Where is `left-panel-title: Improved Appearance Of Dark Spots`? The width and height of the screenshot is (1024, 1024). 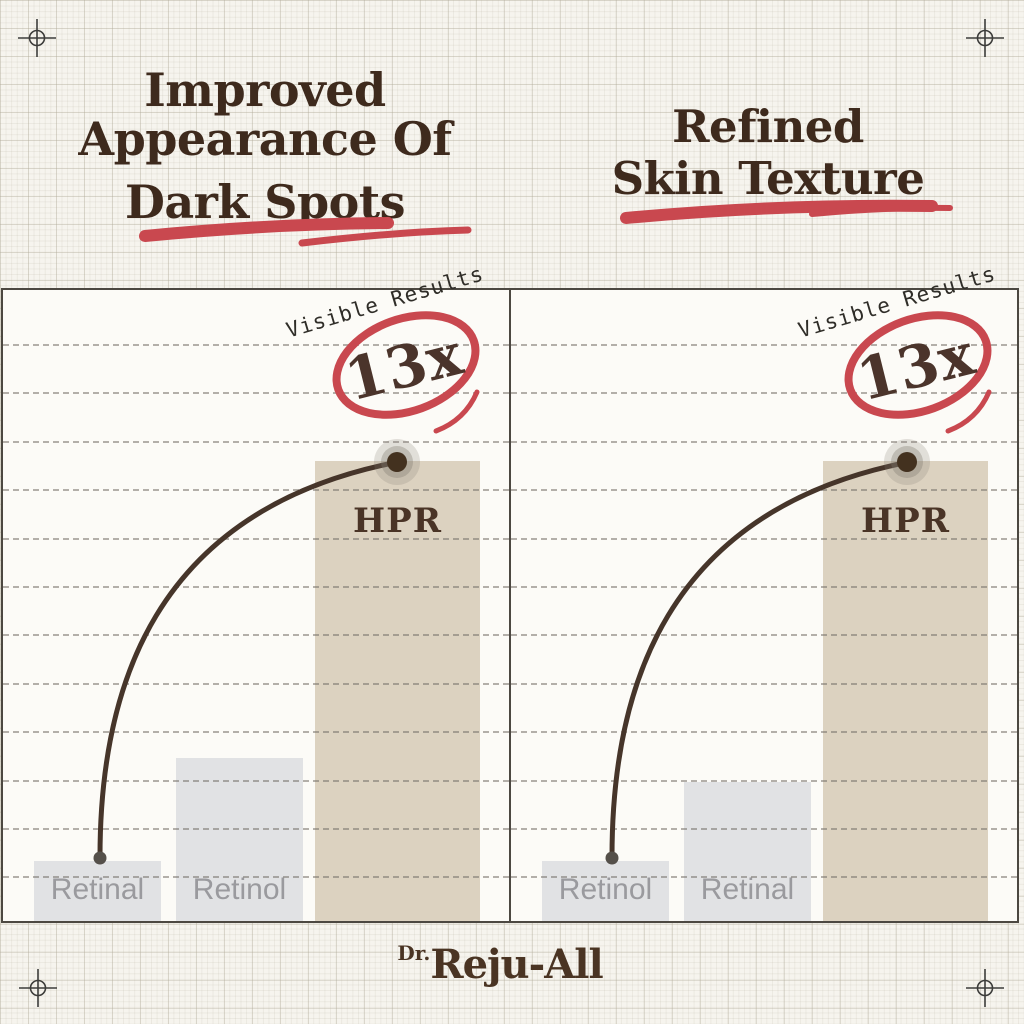 left-panel-title: Improved Appearance Of Dark Spots is located at coordinates (265, 146).